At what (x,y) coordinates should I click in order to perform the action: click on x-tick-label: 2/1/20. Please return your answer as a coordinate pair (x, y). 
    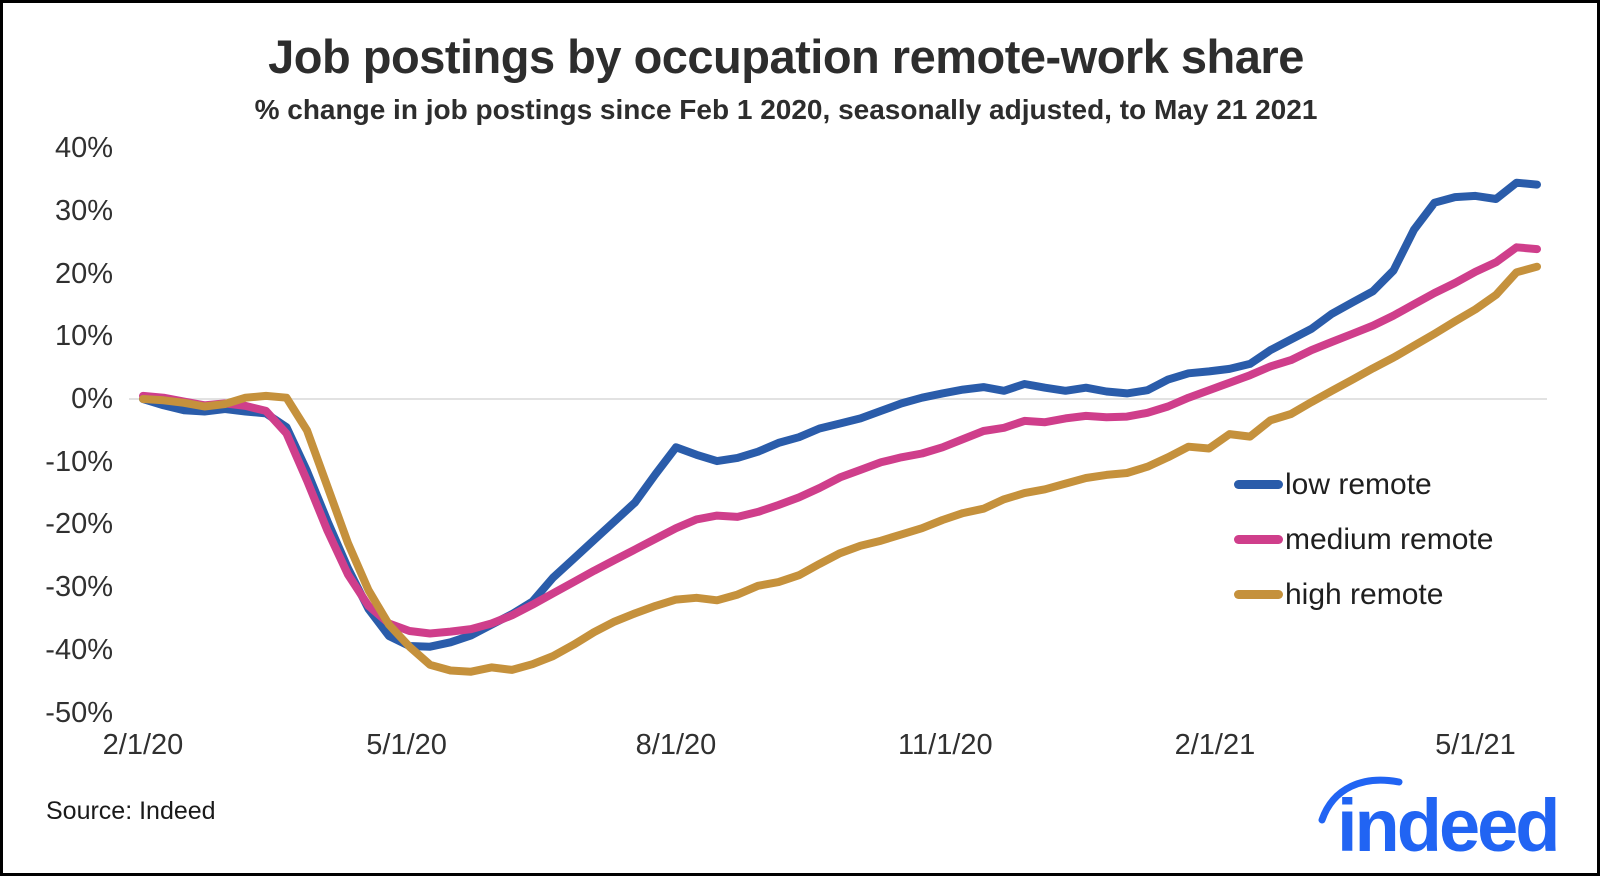
    Looking at the image, I should click on (143, 745).